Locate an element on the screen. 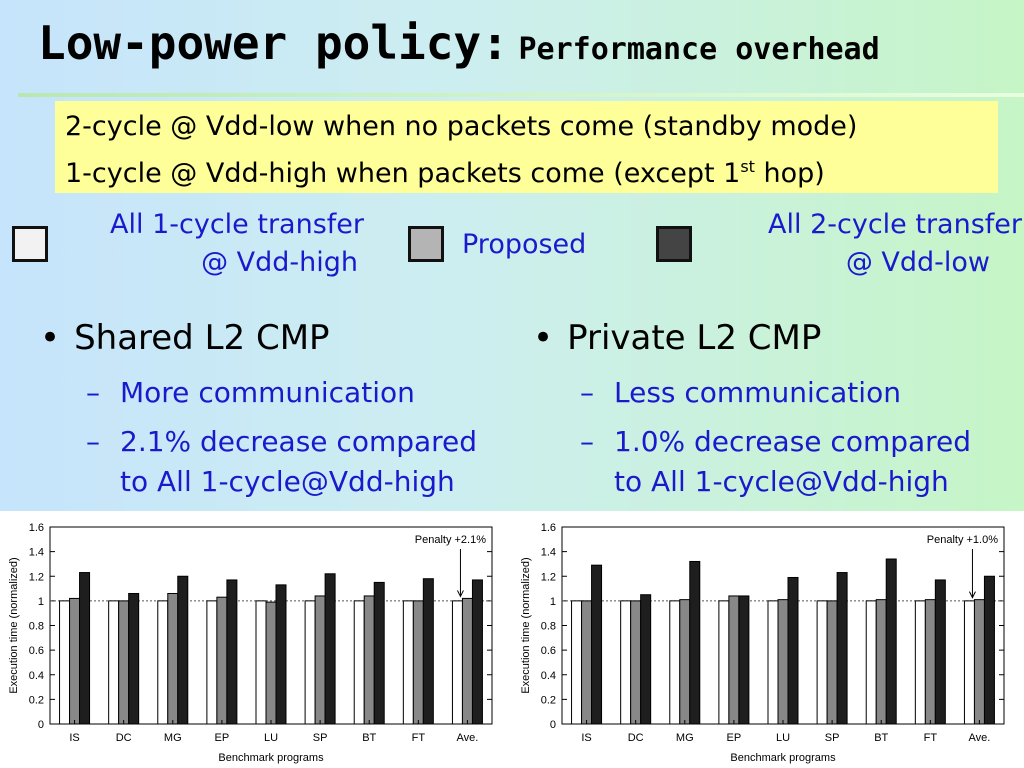  y-tick-label: 0.4 is located at coordinates (36, 676).